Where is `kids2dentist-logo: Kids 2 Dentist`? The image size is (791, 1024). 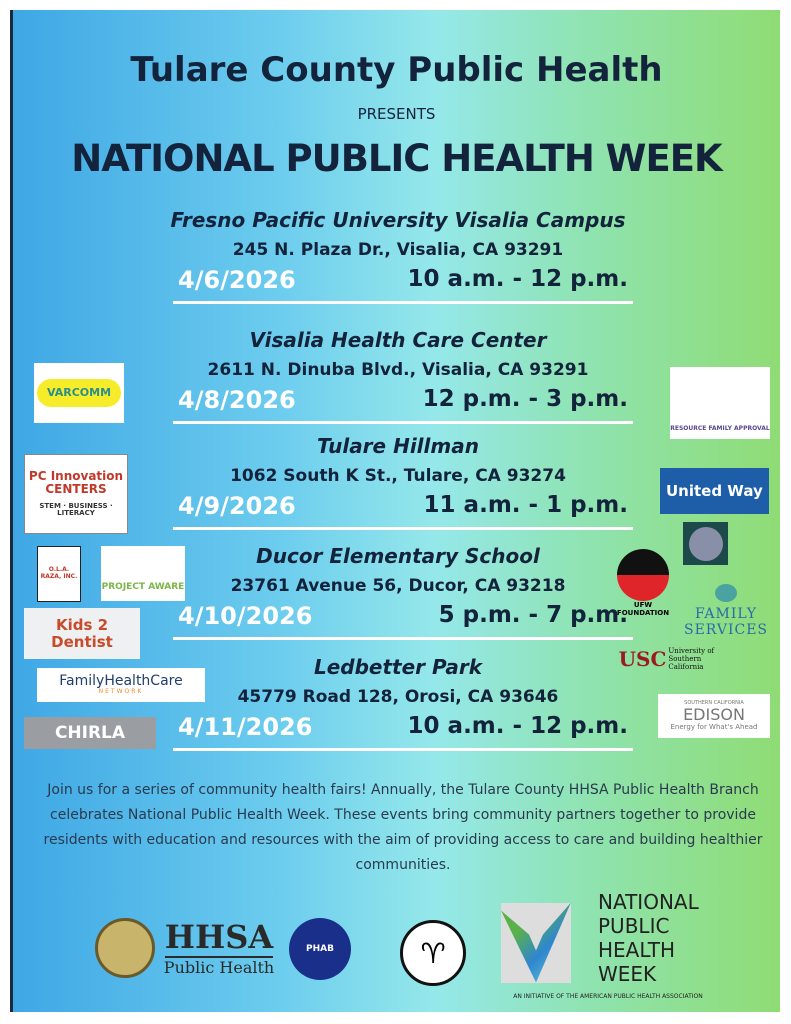 kids2dentist-logo: Kids 2 Dentist is located at coordinates (82, 633).